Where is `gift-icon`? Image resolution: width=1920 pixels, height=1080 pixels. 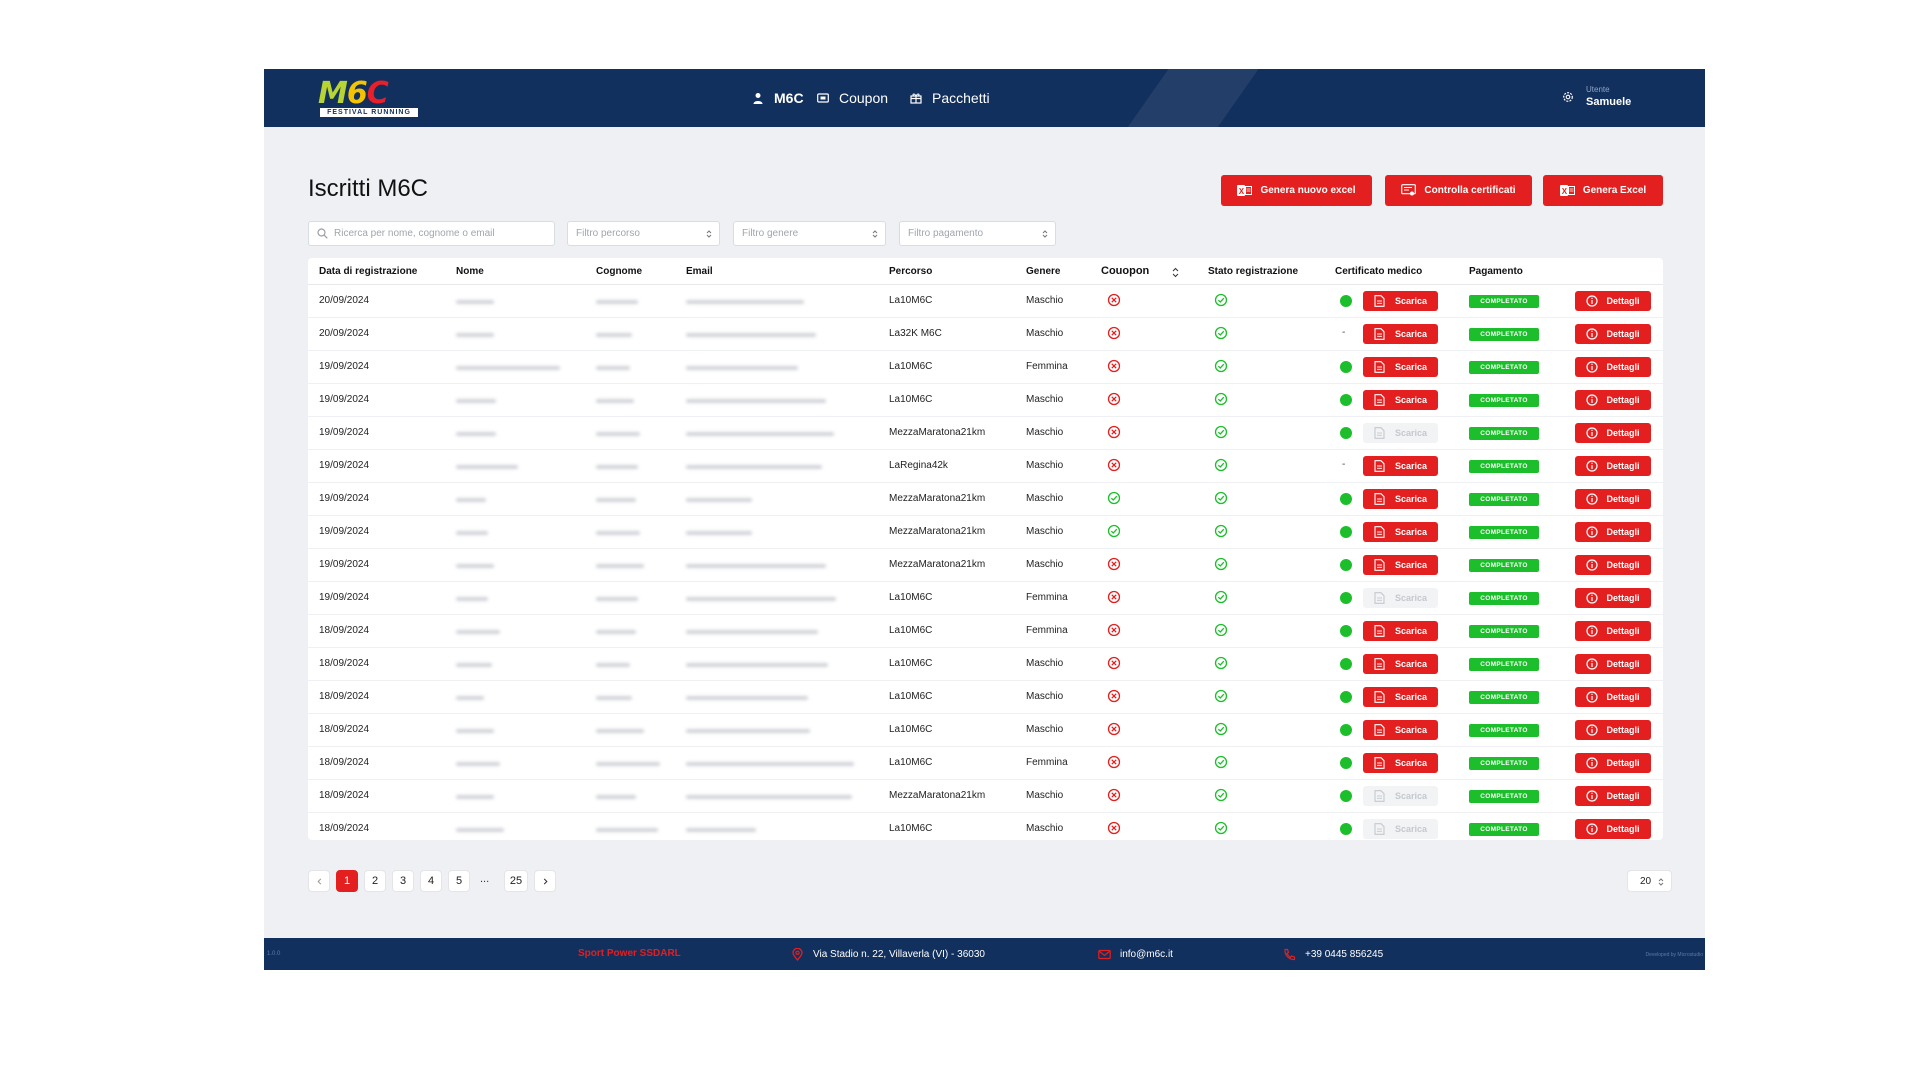
gift-icon is located at coordinates (916, 98).